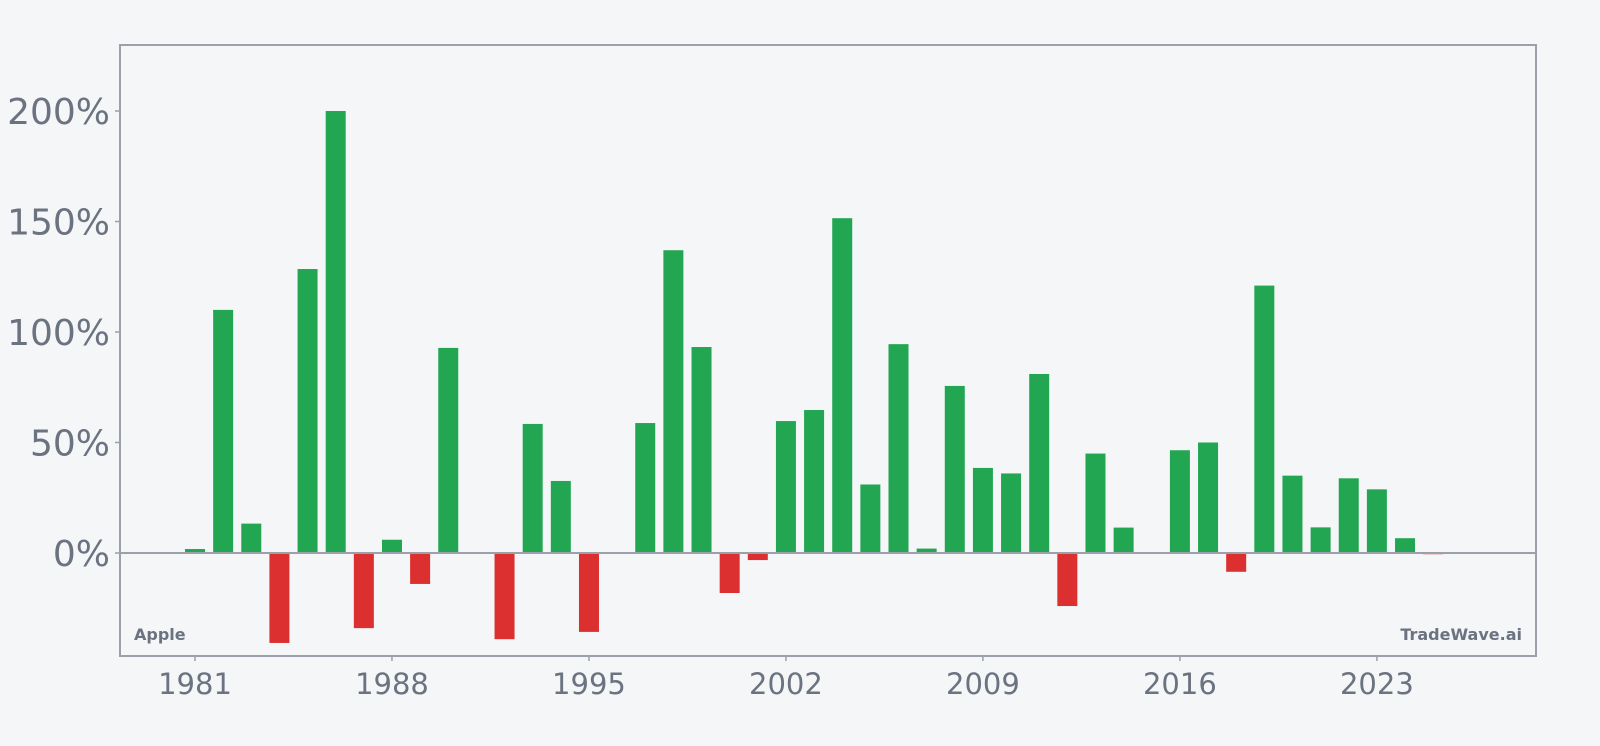 The width and height of the screenshot is (1600, 746). What do you see at coordinates (983, 684) in the screenshot?
I see `x-tick-label: 2009` at bounding box center [983, 684].